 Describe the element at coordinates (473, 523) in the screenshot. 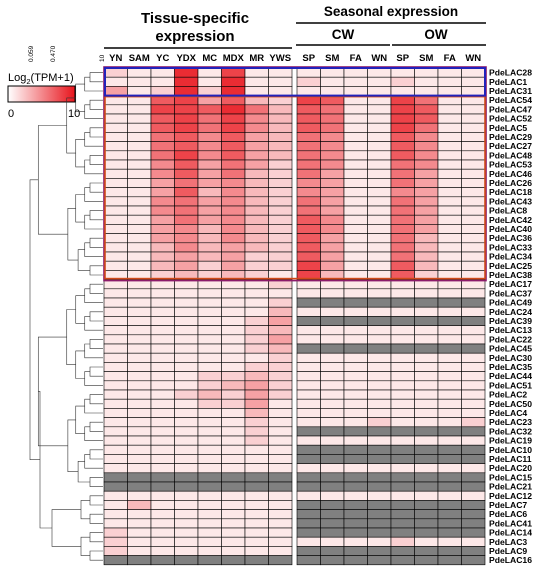

I see `cell-r49-c15` at that location.